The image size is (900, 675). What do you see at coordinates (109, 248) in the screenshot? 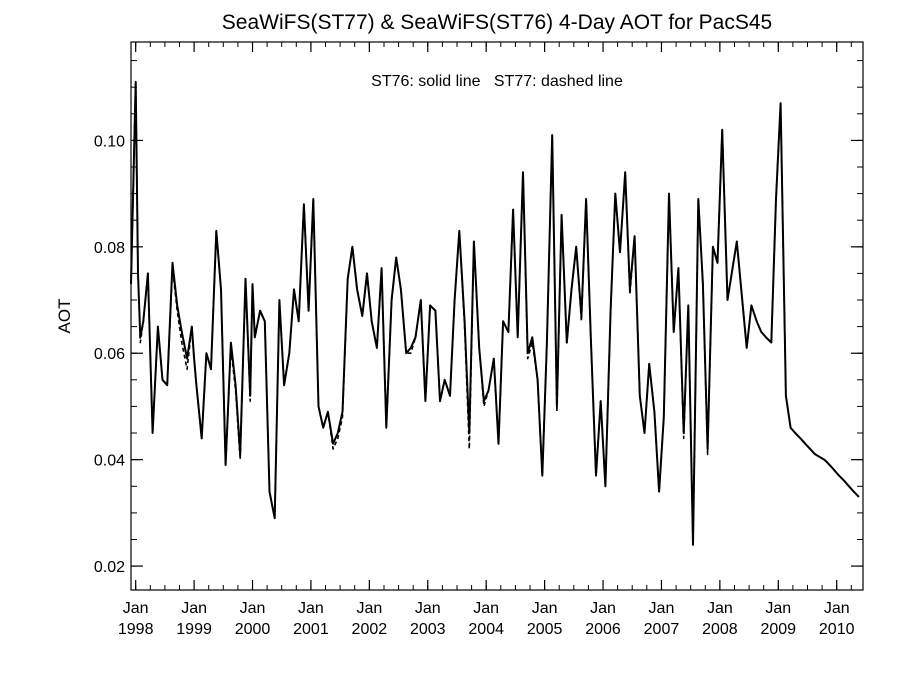
I see `y-tick-label: 0.08` at bounding box center [109, 248].